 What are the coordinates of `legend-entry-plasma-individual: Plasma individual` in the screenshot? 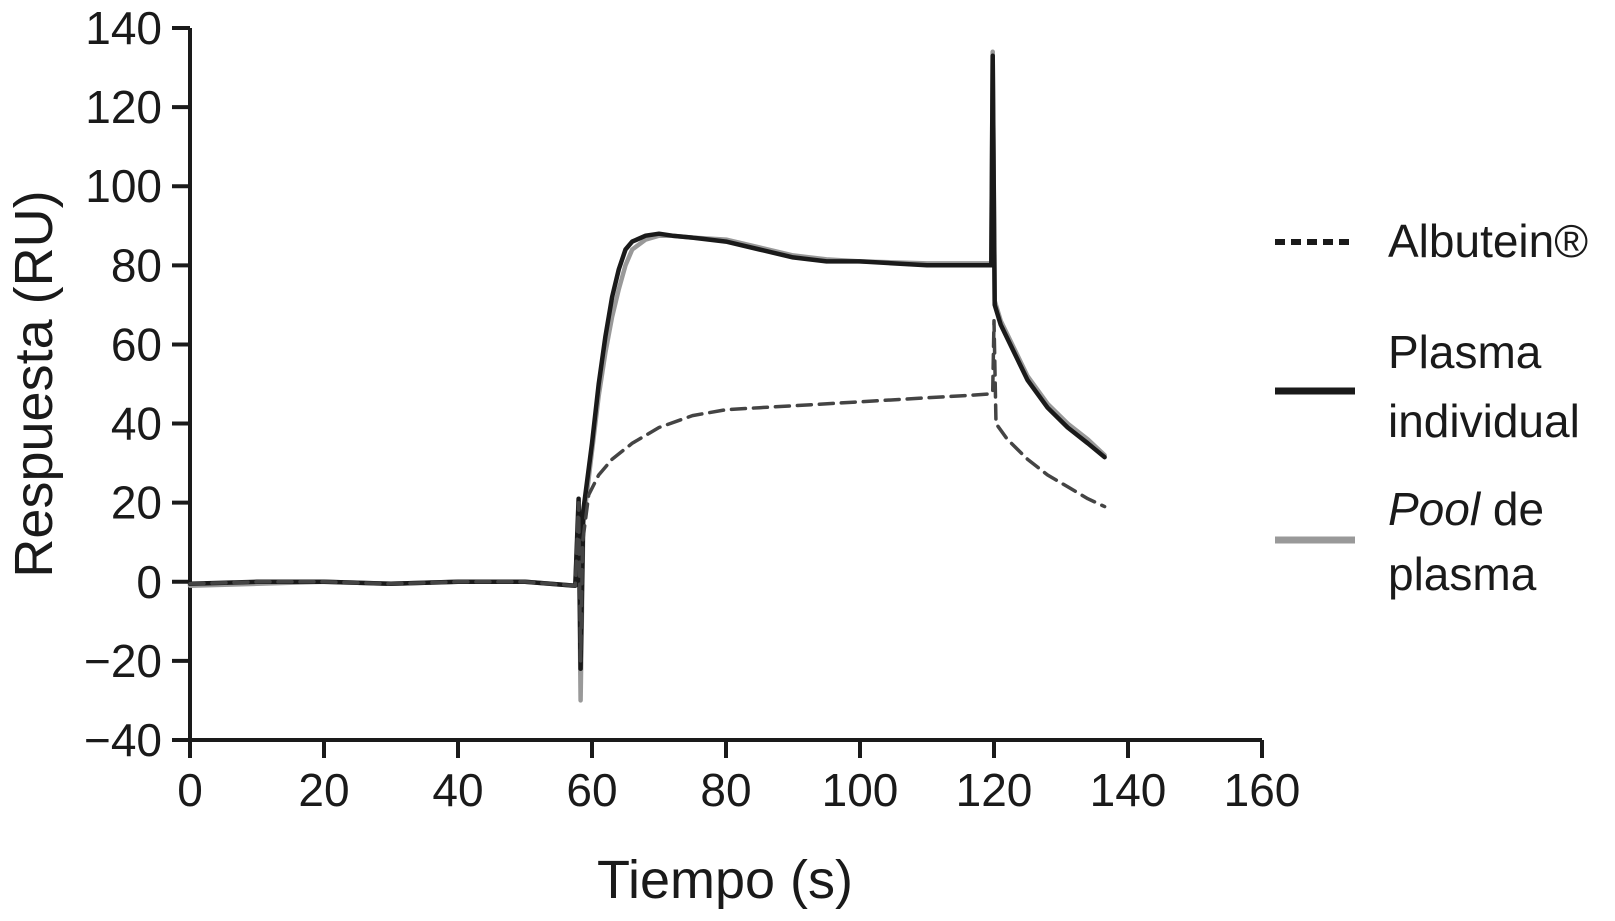 It's located at (1427, 386).